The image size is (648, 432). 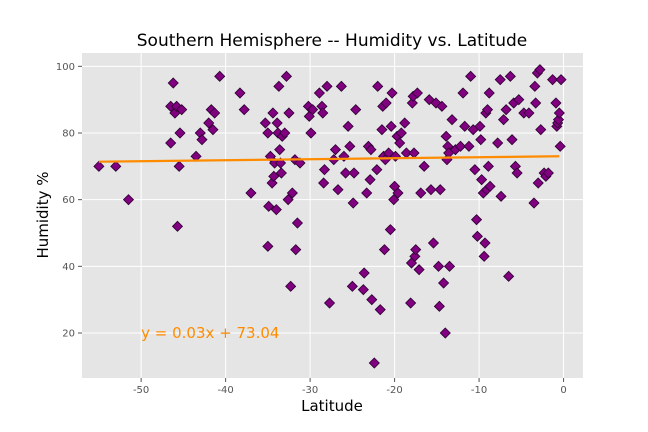 What do you see at coordinates (563, 390) in the screenshot?
I see `x-tick-label: 0` at bounding box center [563, 390].